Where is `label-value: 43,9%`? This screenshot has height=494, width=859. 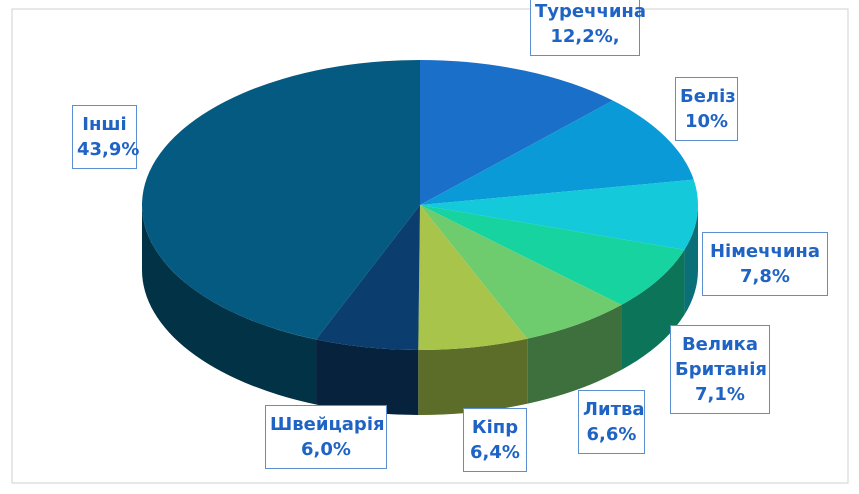 label-value: 43,9% is located at coordinates (108, 149).